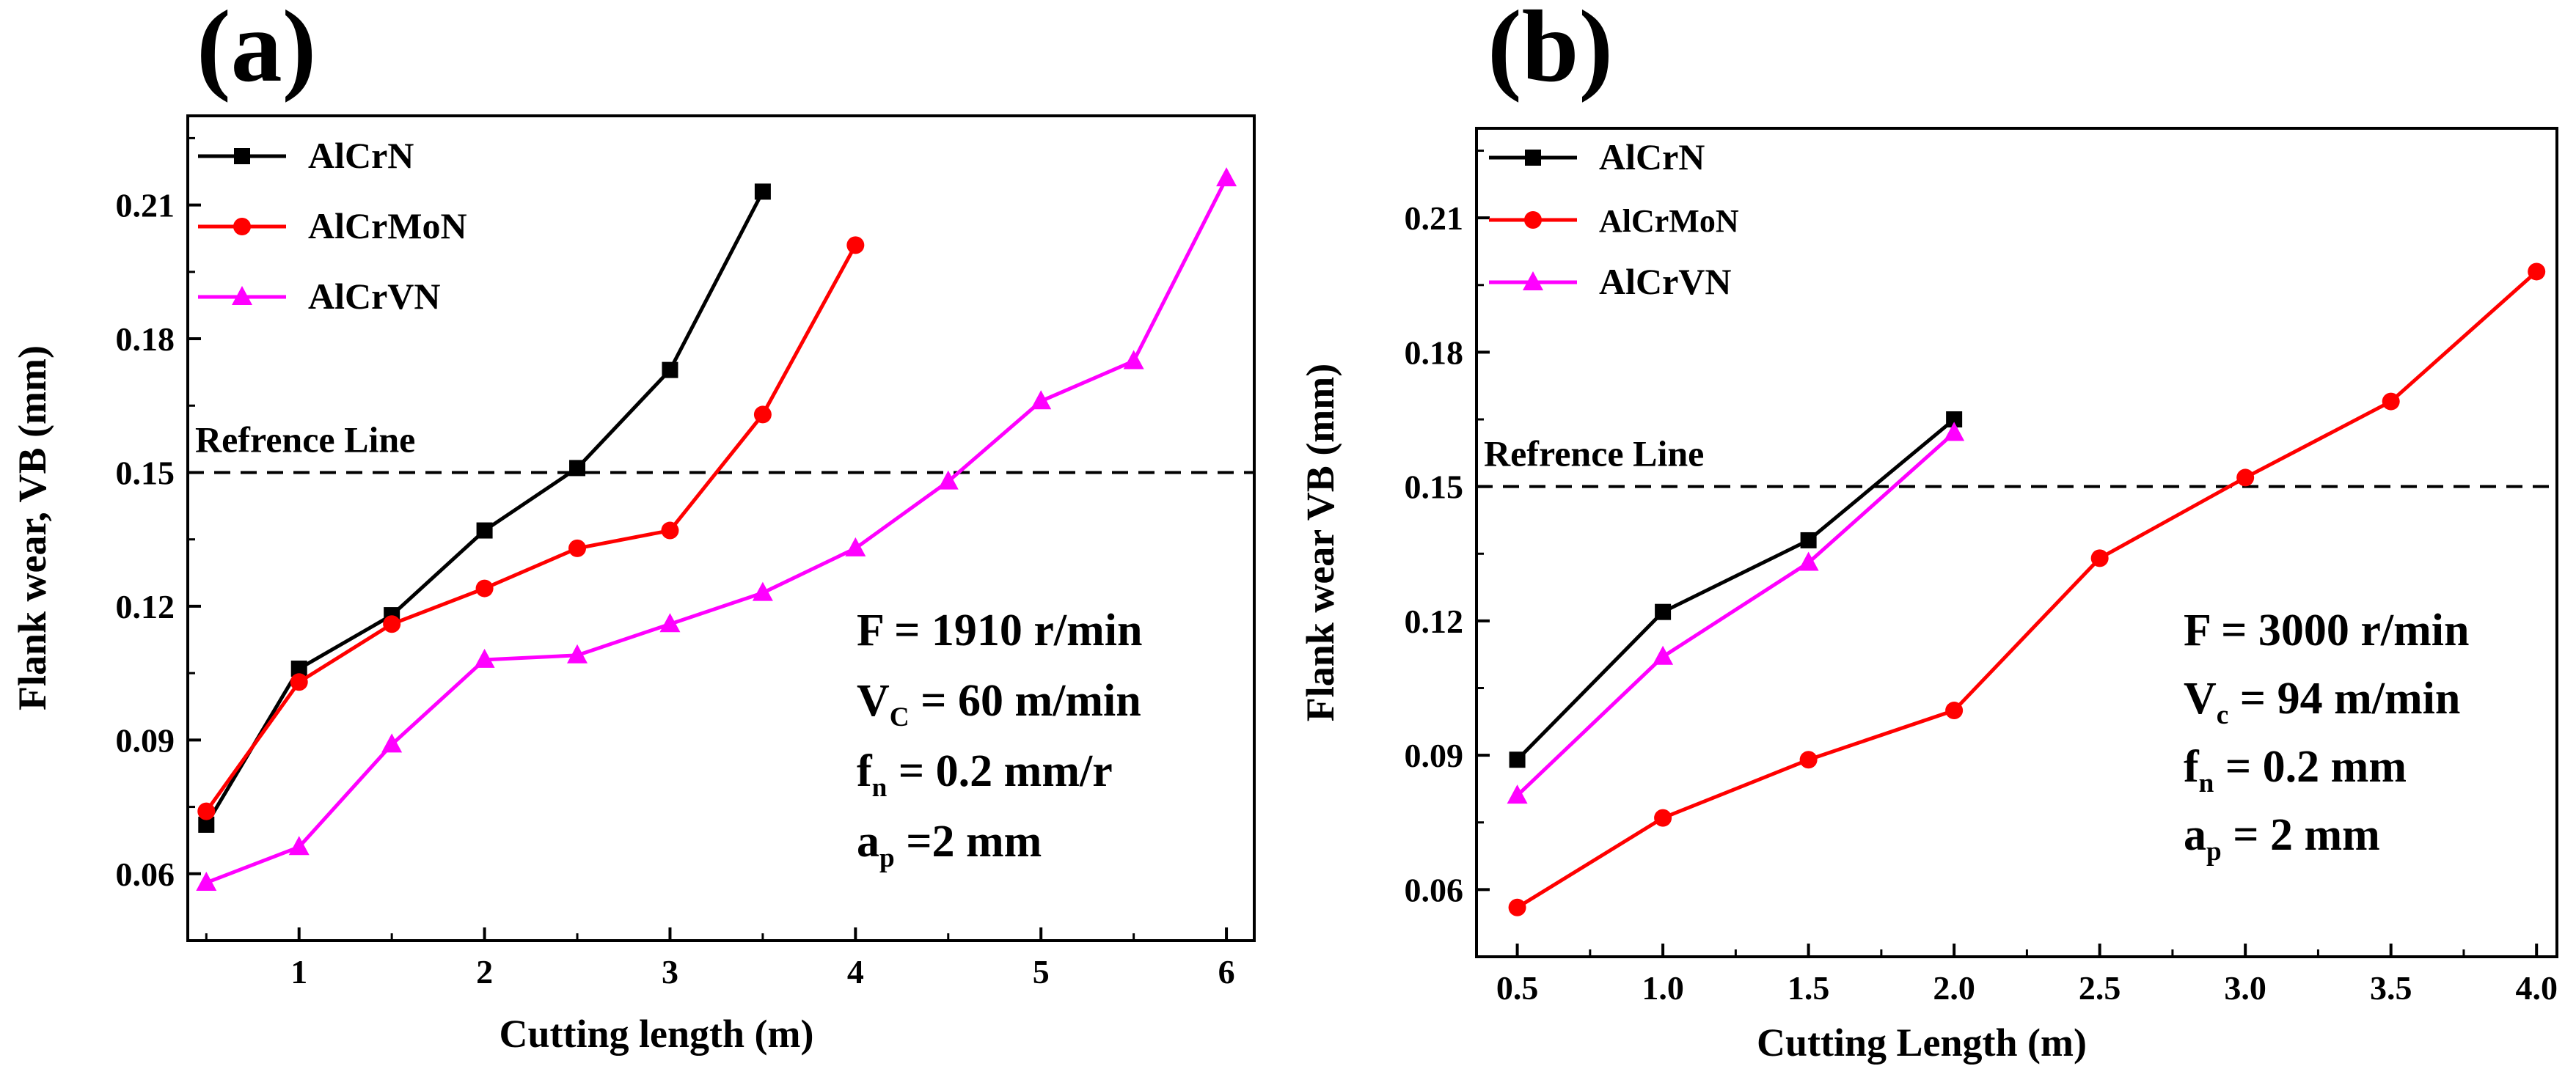  I want to click on panel-b-label: (b), so click(1550, 51).